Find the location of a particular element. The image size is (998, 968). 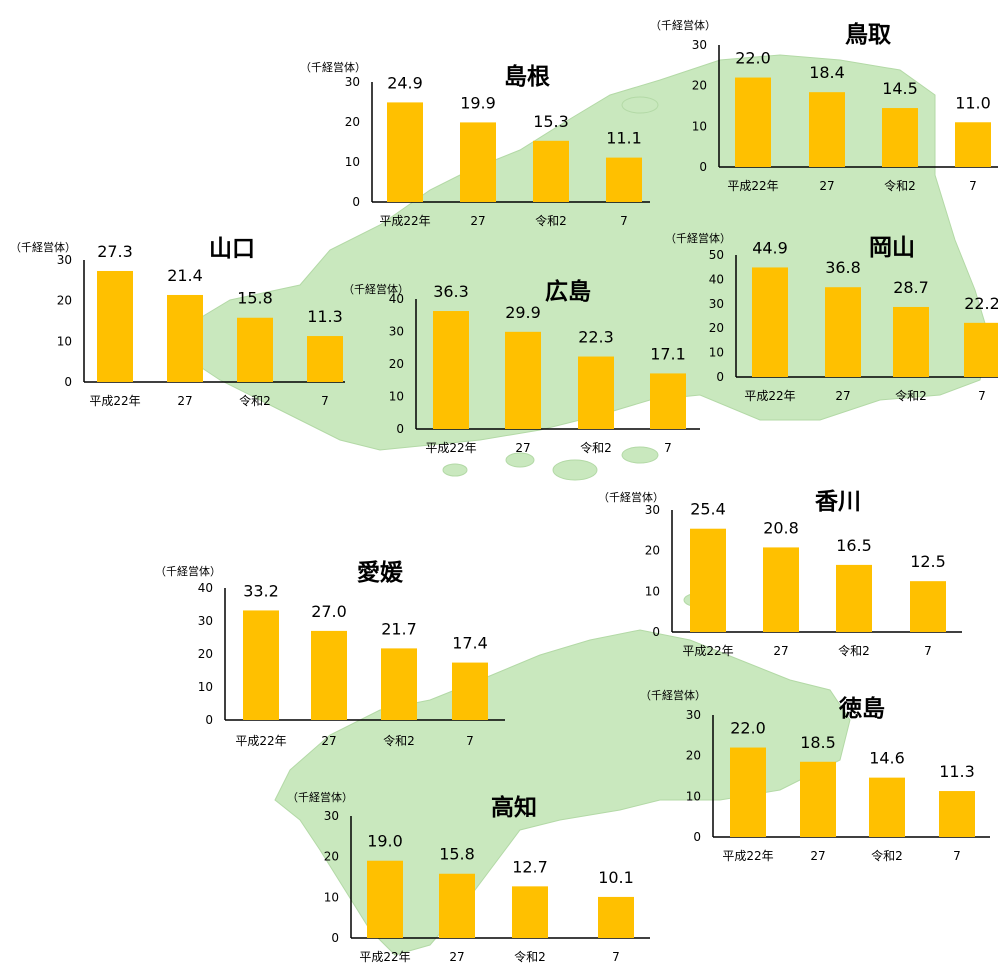

data-label: 10.1 is located at coordinates (616, 877).